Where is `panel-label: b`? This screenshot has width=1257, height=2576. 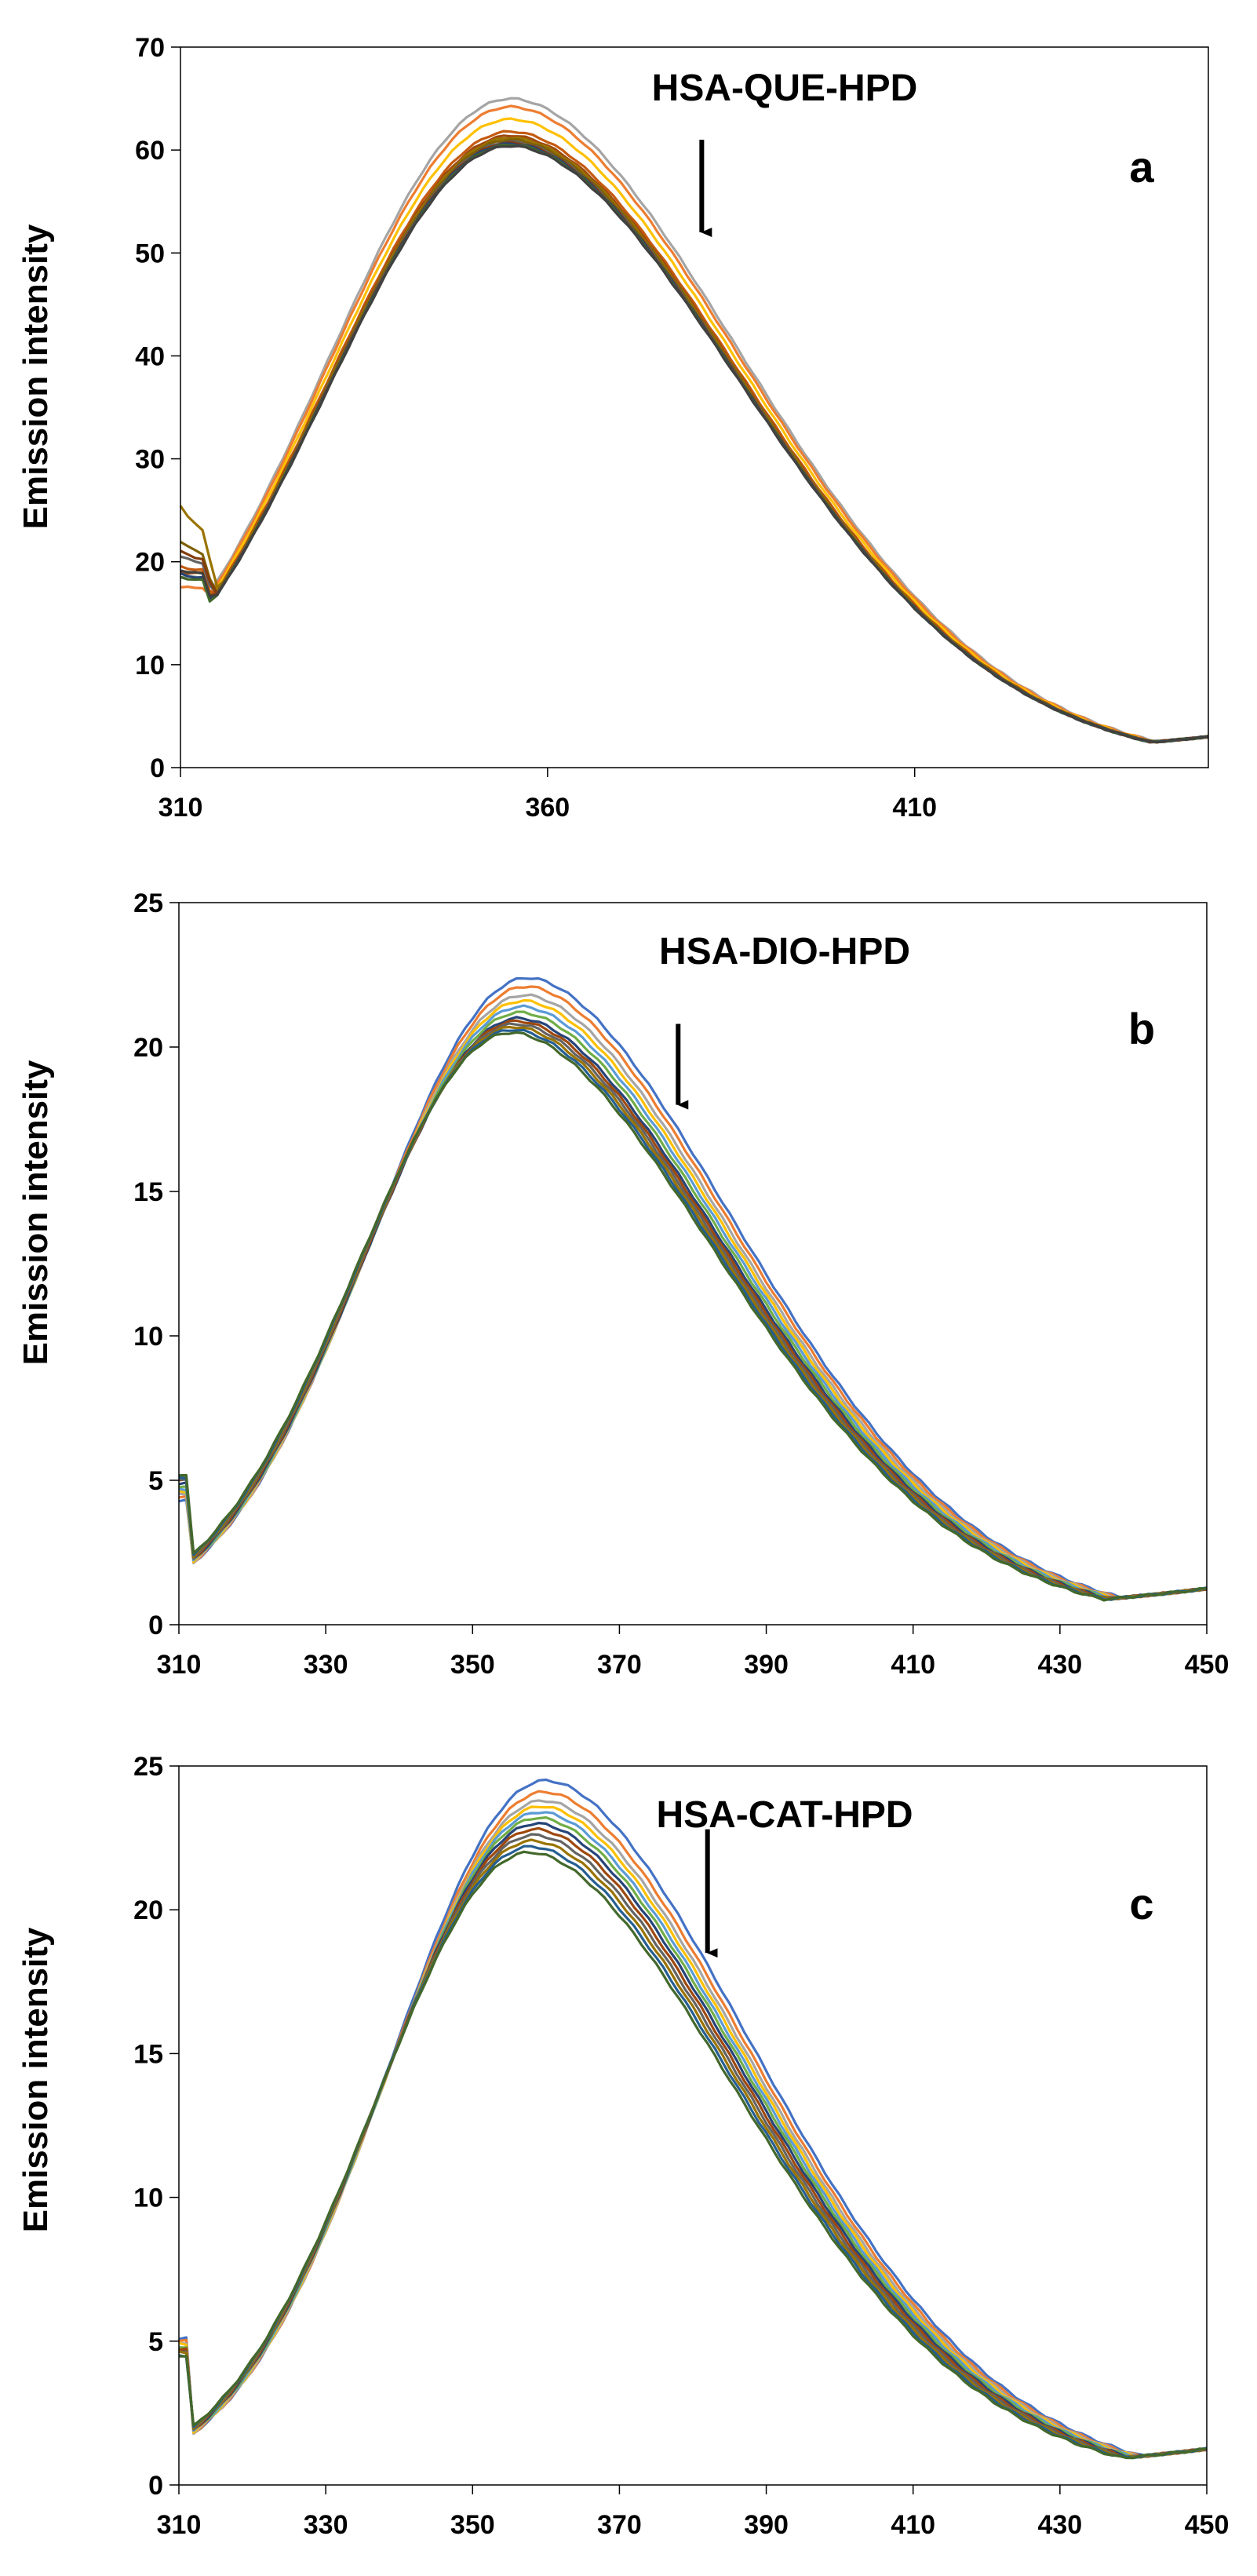
panel-label: b is located at coordinates (1141, 1028).